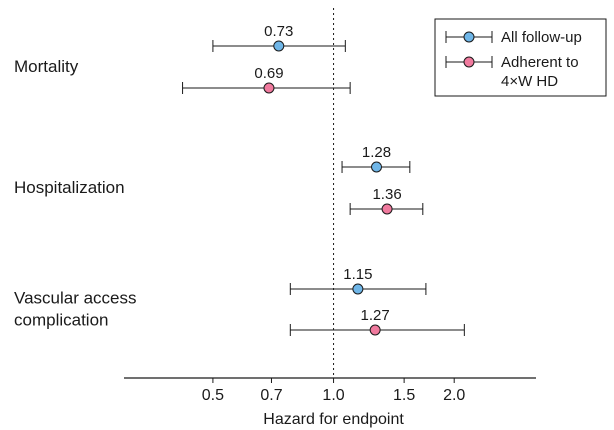 The image size is (614, 430). I want to click on value-label: 0.73, so click(278, 31).